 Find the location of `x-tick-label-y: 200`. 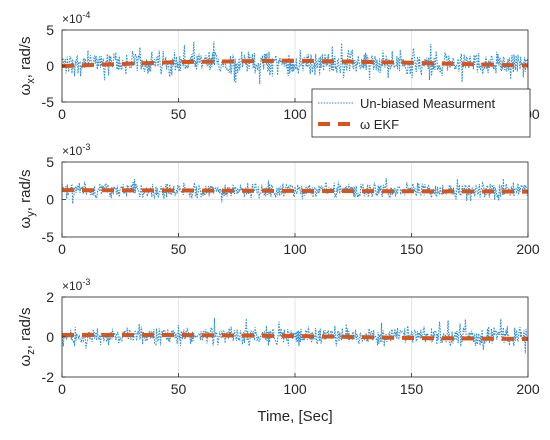

x-tick-label-y: 200 is located at coordinates (528, 249).